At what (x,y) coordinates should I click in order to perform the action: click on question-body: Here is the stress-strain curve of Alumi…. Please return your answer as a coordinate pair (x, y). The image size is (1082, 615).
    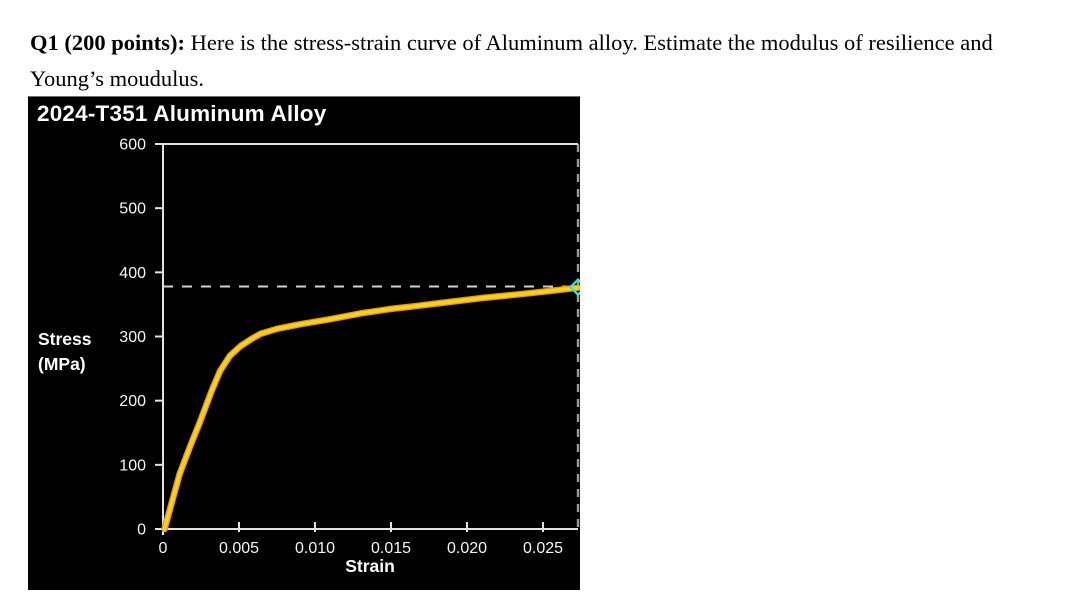
    Looking at the image, I should click on (511, 60).